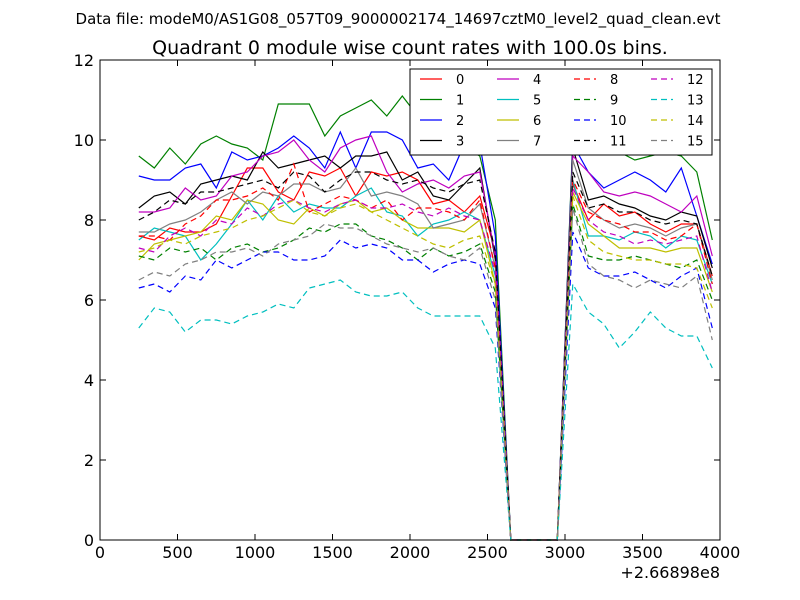 The height and width of the screenshot is (600, 800). What do you see at coordinates (695, 142) in the screenshot?
I see `legend-label-15: 15` at bounding box center [695, 142].